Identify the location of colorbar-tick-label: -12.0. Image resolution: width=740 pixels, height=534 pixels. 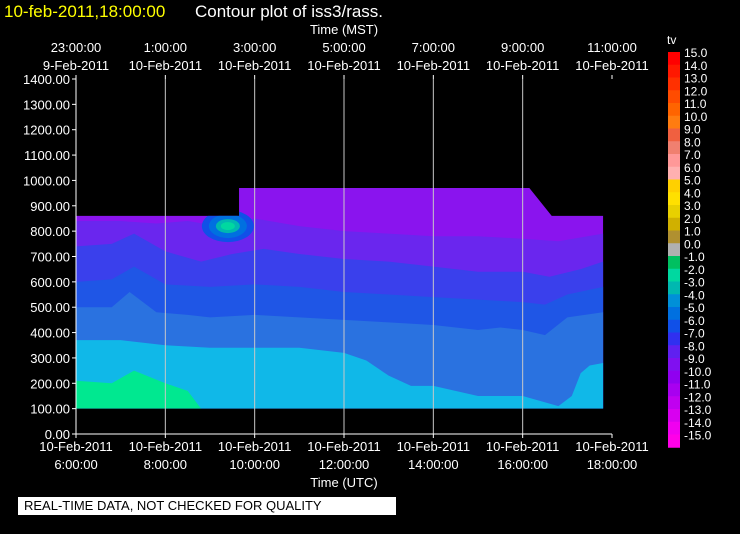
(698, 397).